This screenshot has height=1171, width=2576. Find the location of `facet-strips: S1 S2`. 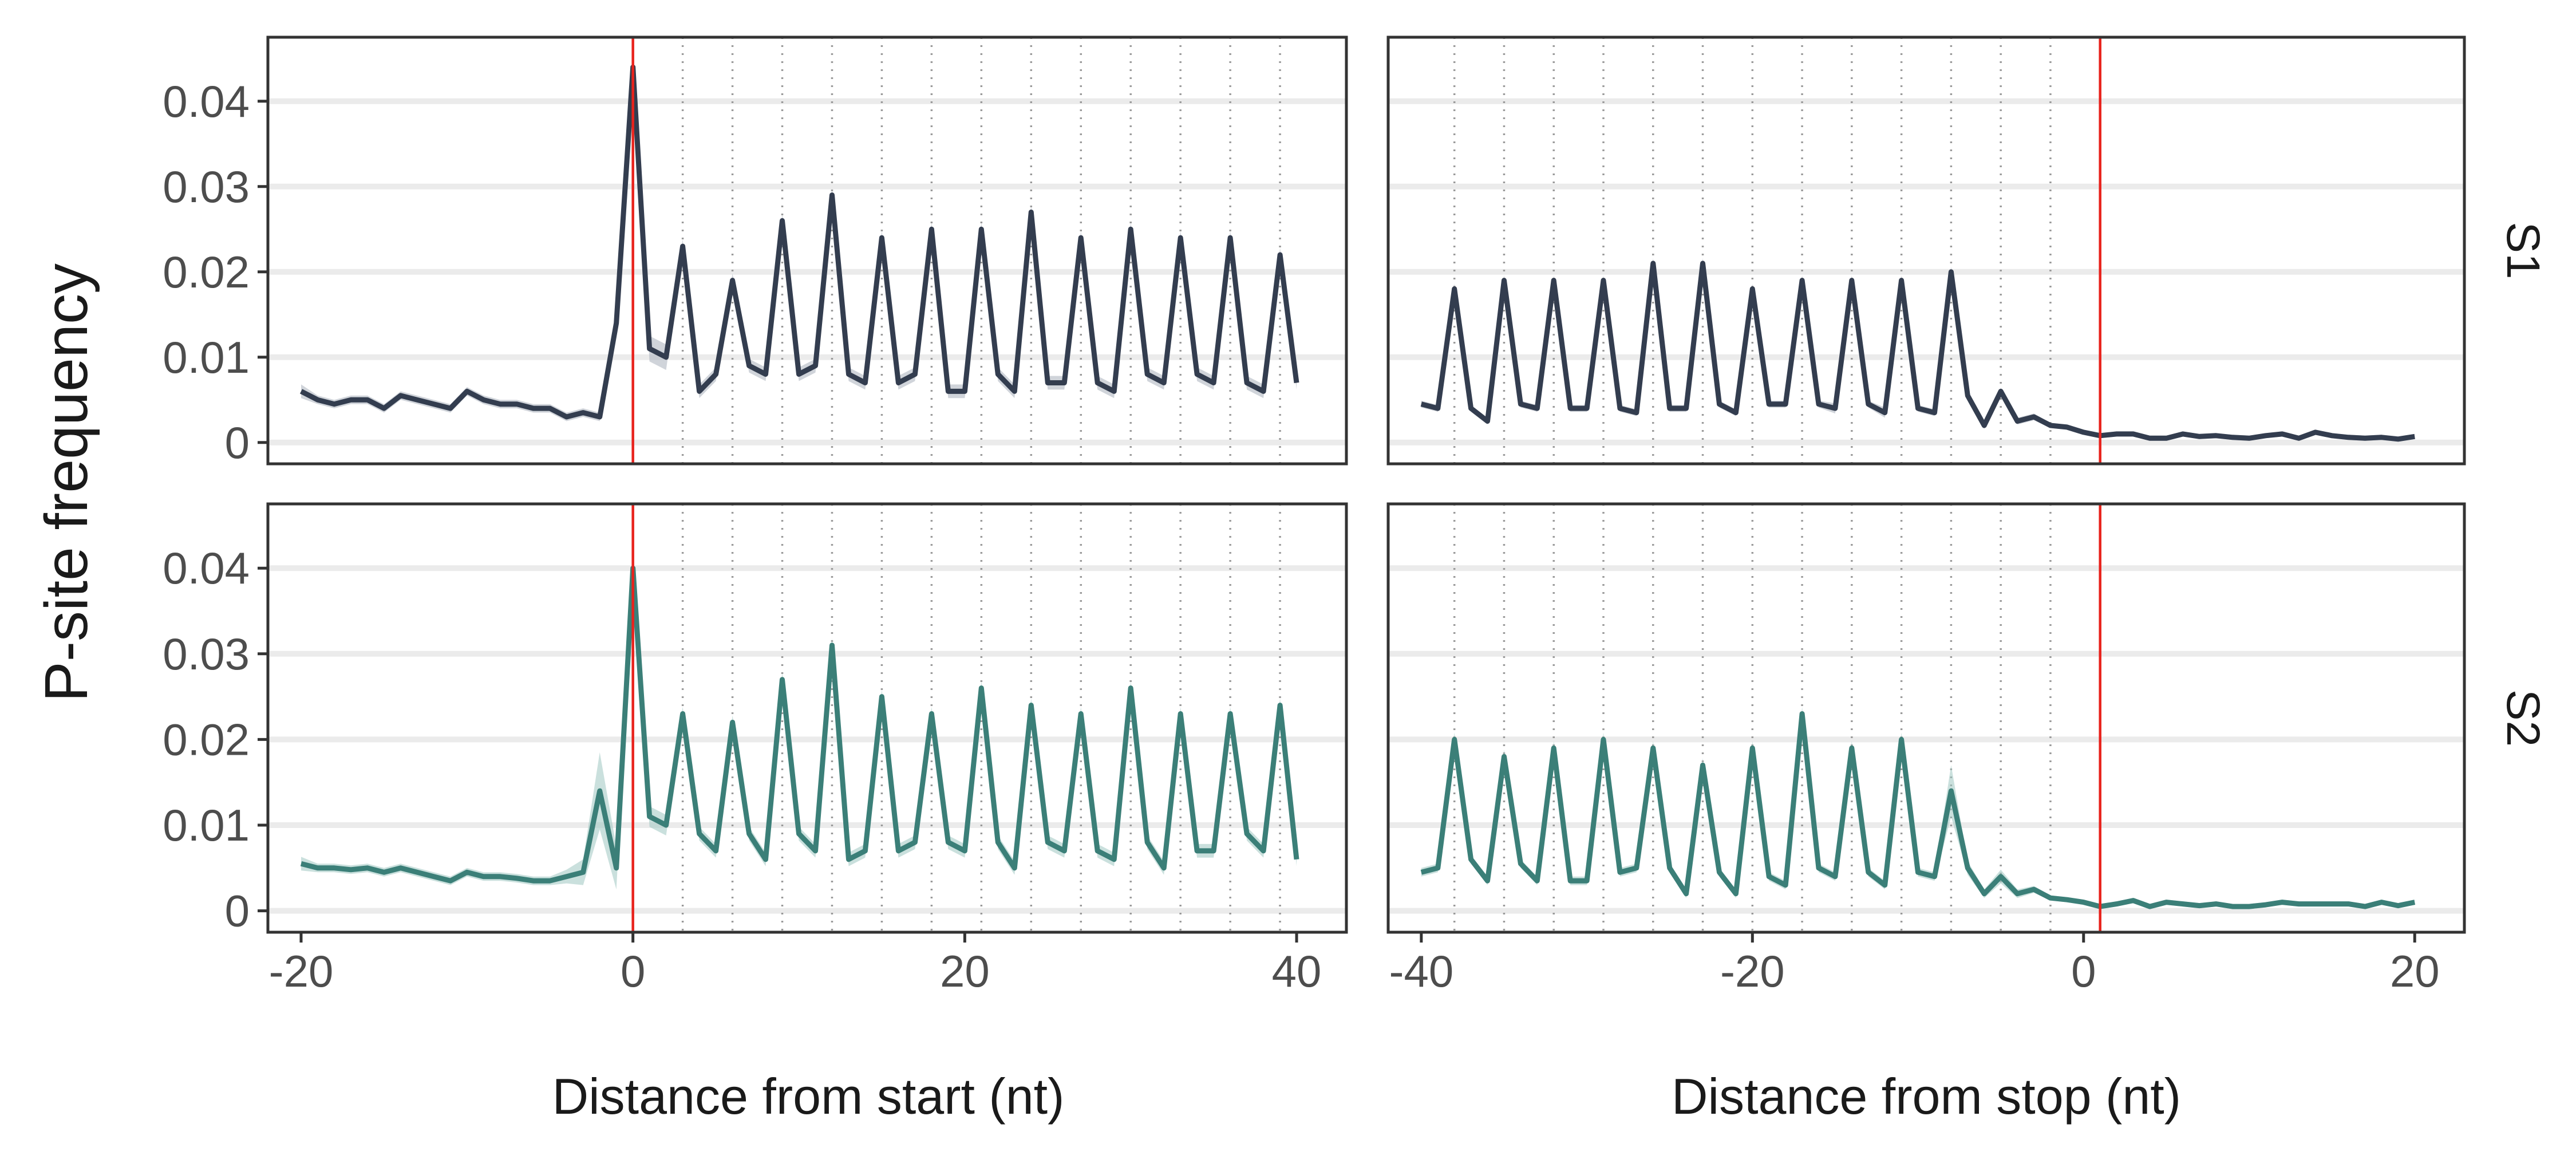

facet-strips: S1 S2 is located at coordinates (2523, 484).